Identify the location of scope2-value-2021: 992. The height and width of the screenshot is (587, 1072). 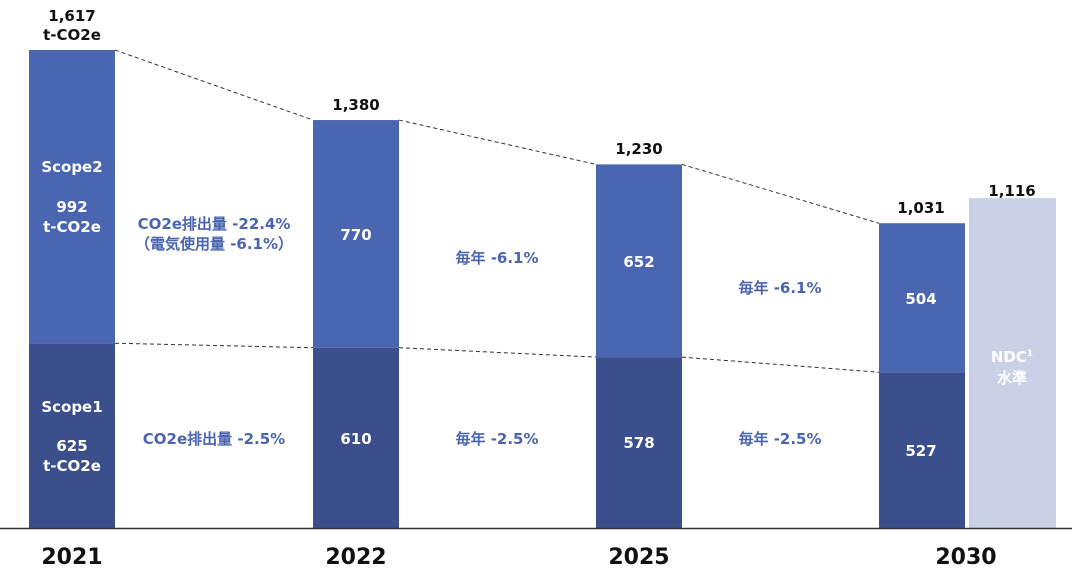
(71, 207).